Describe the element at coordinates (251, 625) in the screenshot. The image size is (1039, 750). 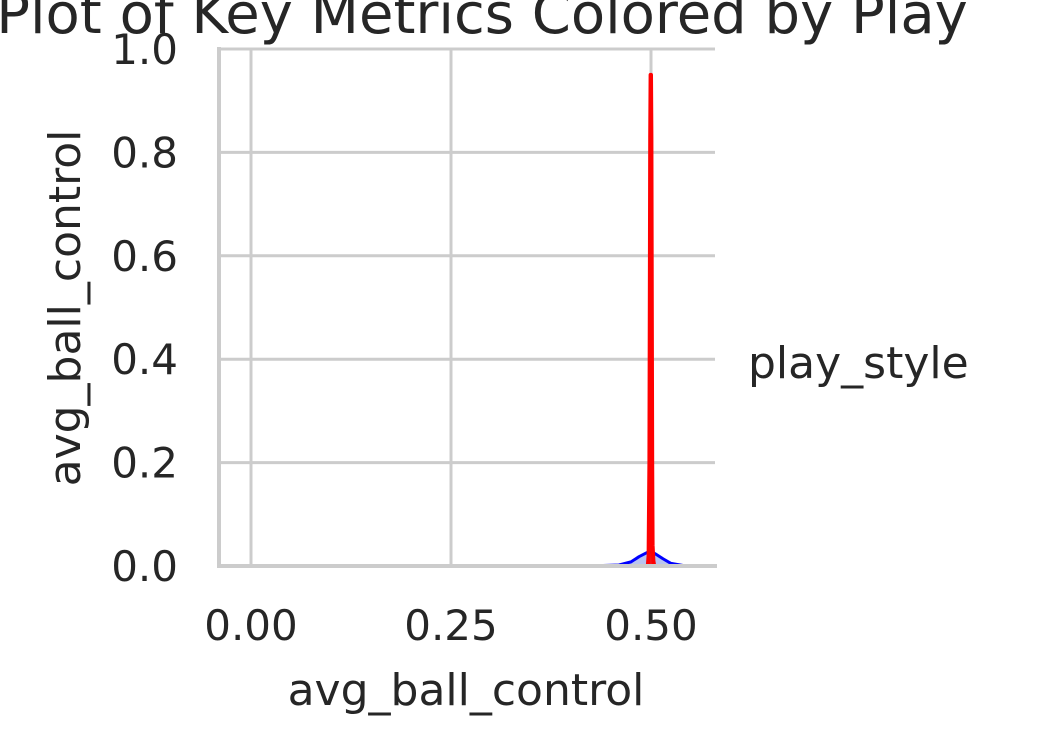
I see `x-tick-label-0: 0.00` at that location.